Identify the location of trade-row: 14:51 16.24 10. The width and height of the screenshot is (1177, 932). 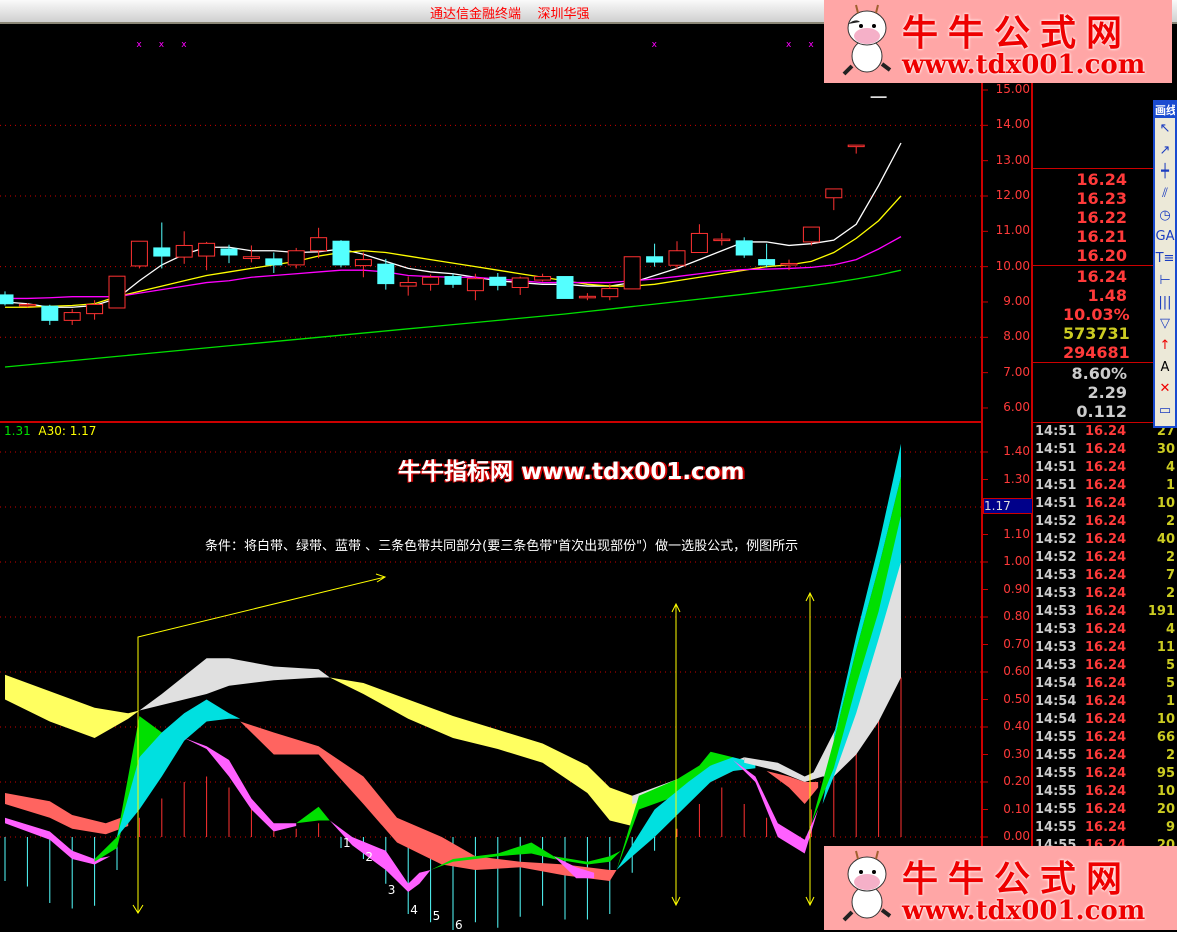
(1105, 505).